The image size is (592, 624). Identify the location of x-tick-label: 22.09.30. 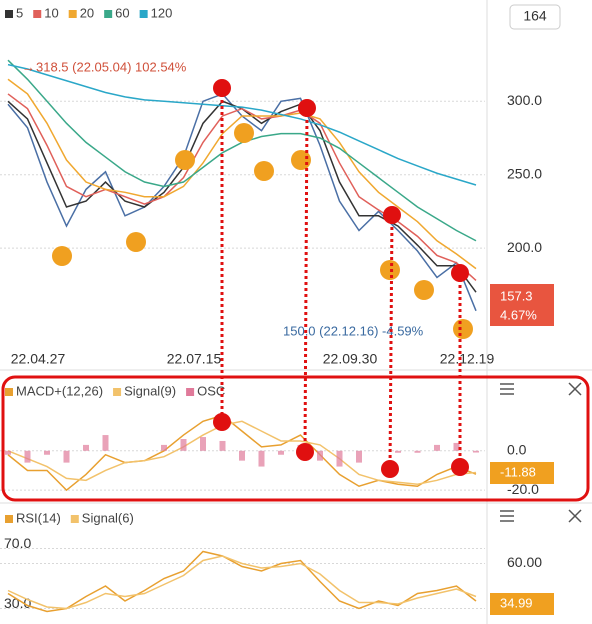
(350, 359).